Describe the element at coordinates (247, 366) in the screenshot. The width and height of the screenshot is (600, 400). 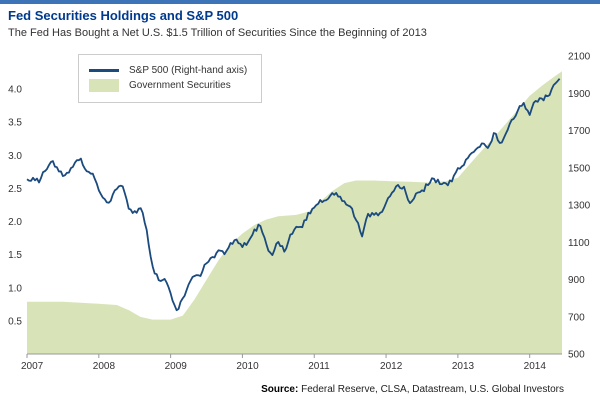
I see `x-axis-label: 2010` at that location.